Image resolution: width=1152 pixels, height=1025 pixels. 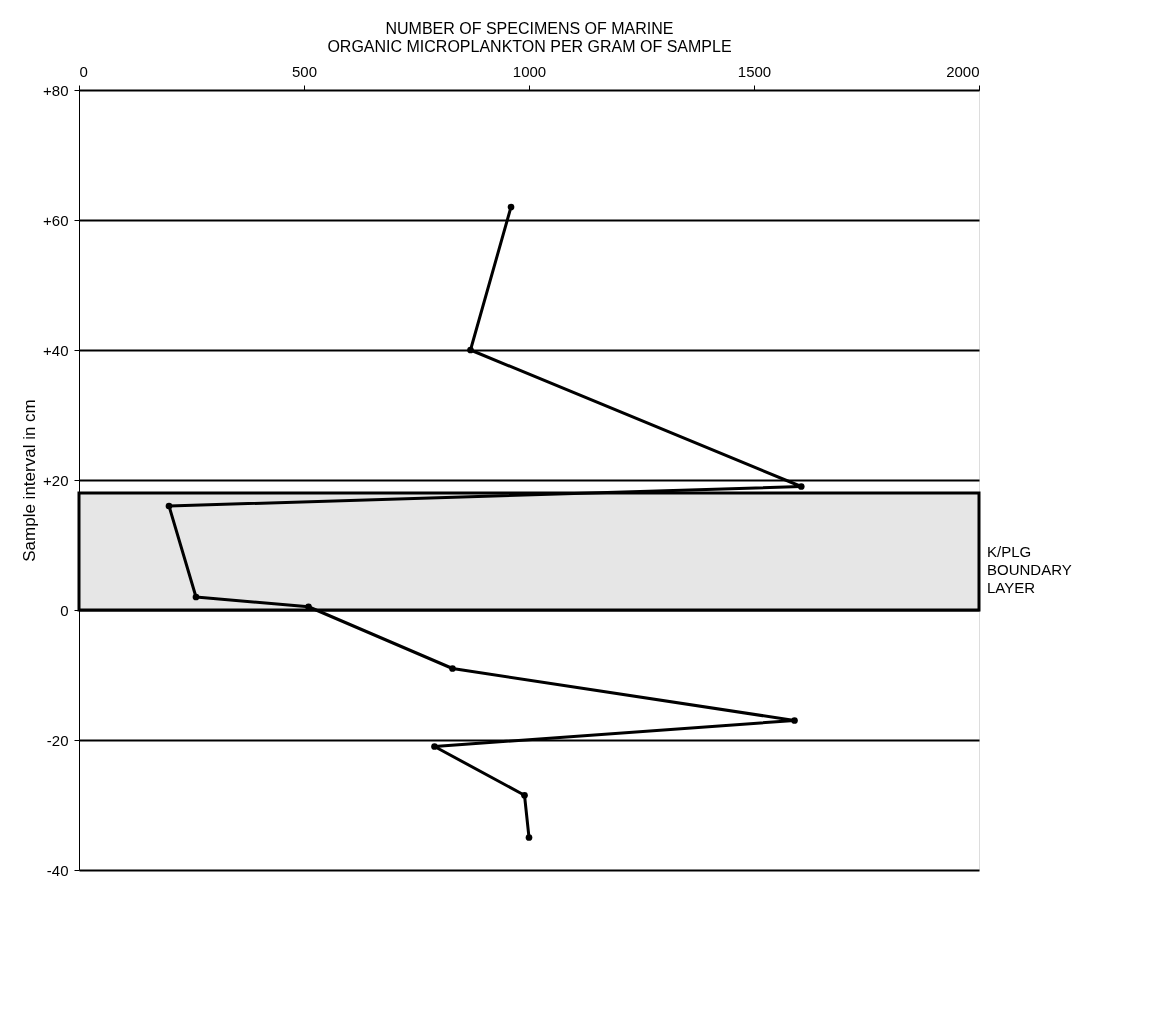 I want to click on x-tick-label: 1500, so click(x=754, y=71).